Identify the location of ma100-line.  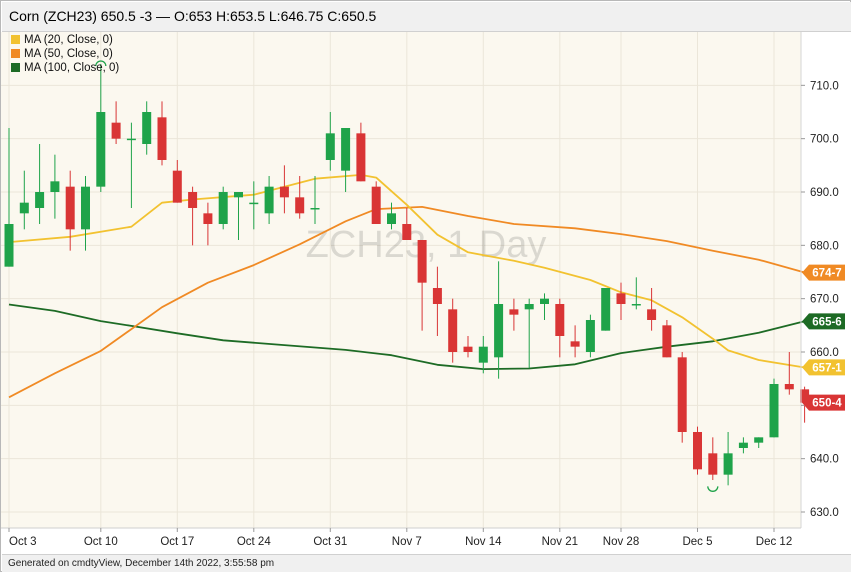
(406, 337).